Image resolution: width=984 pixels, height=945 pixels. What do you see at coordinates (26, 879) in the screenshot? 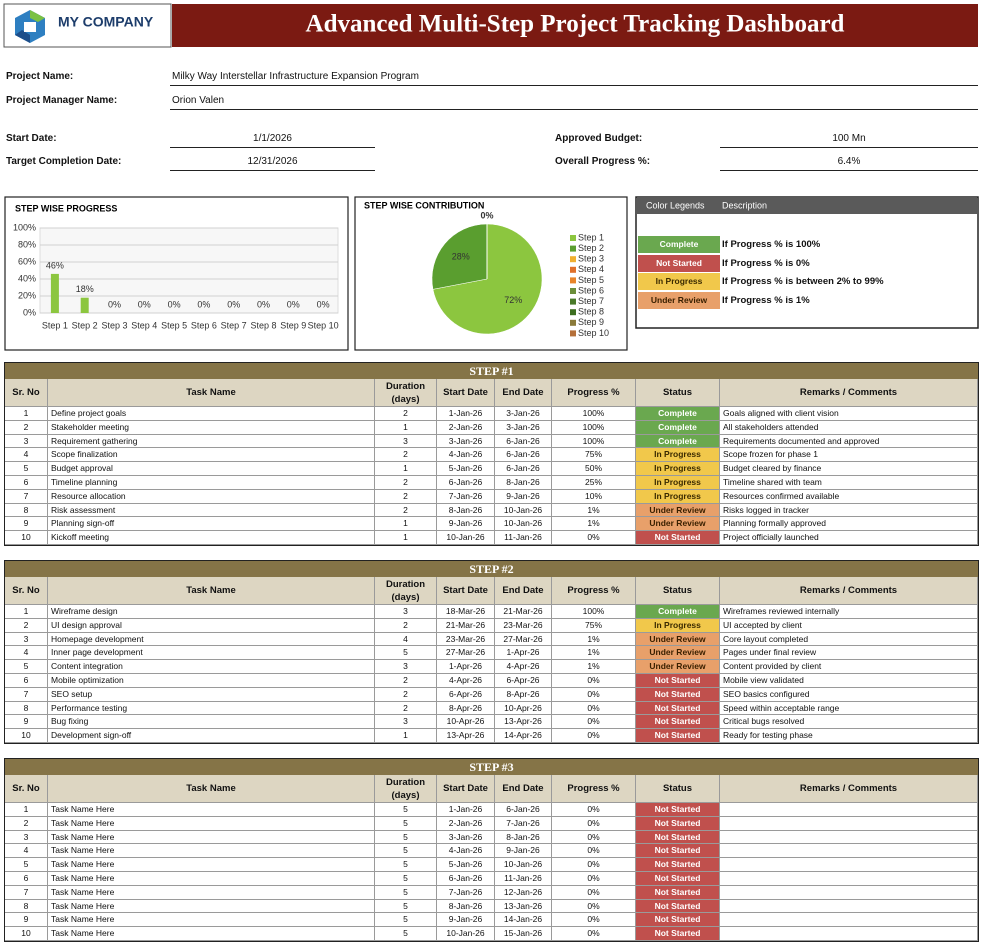
I see `table-cell: 6` at bounding box center [26, 879].